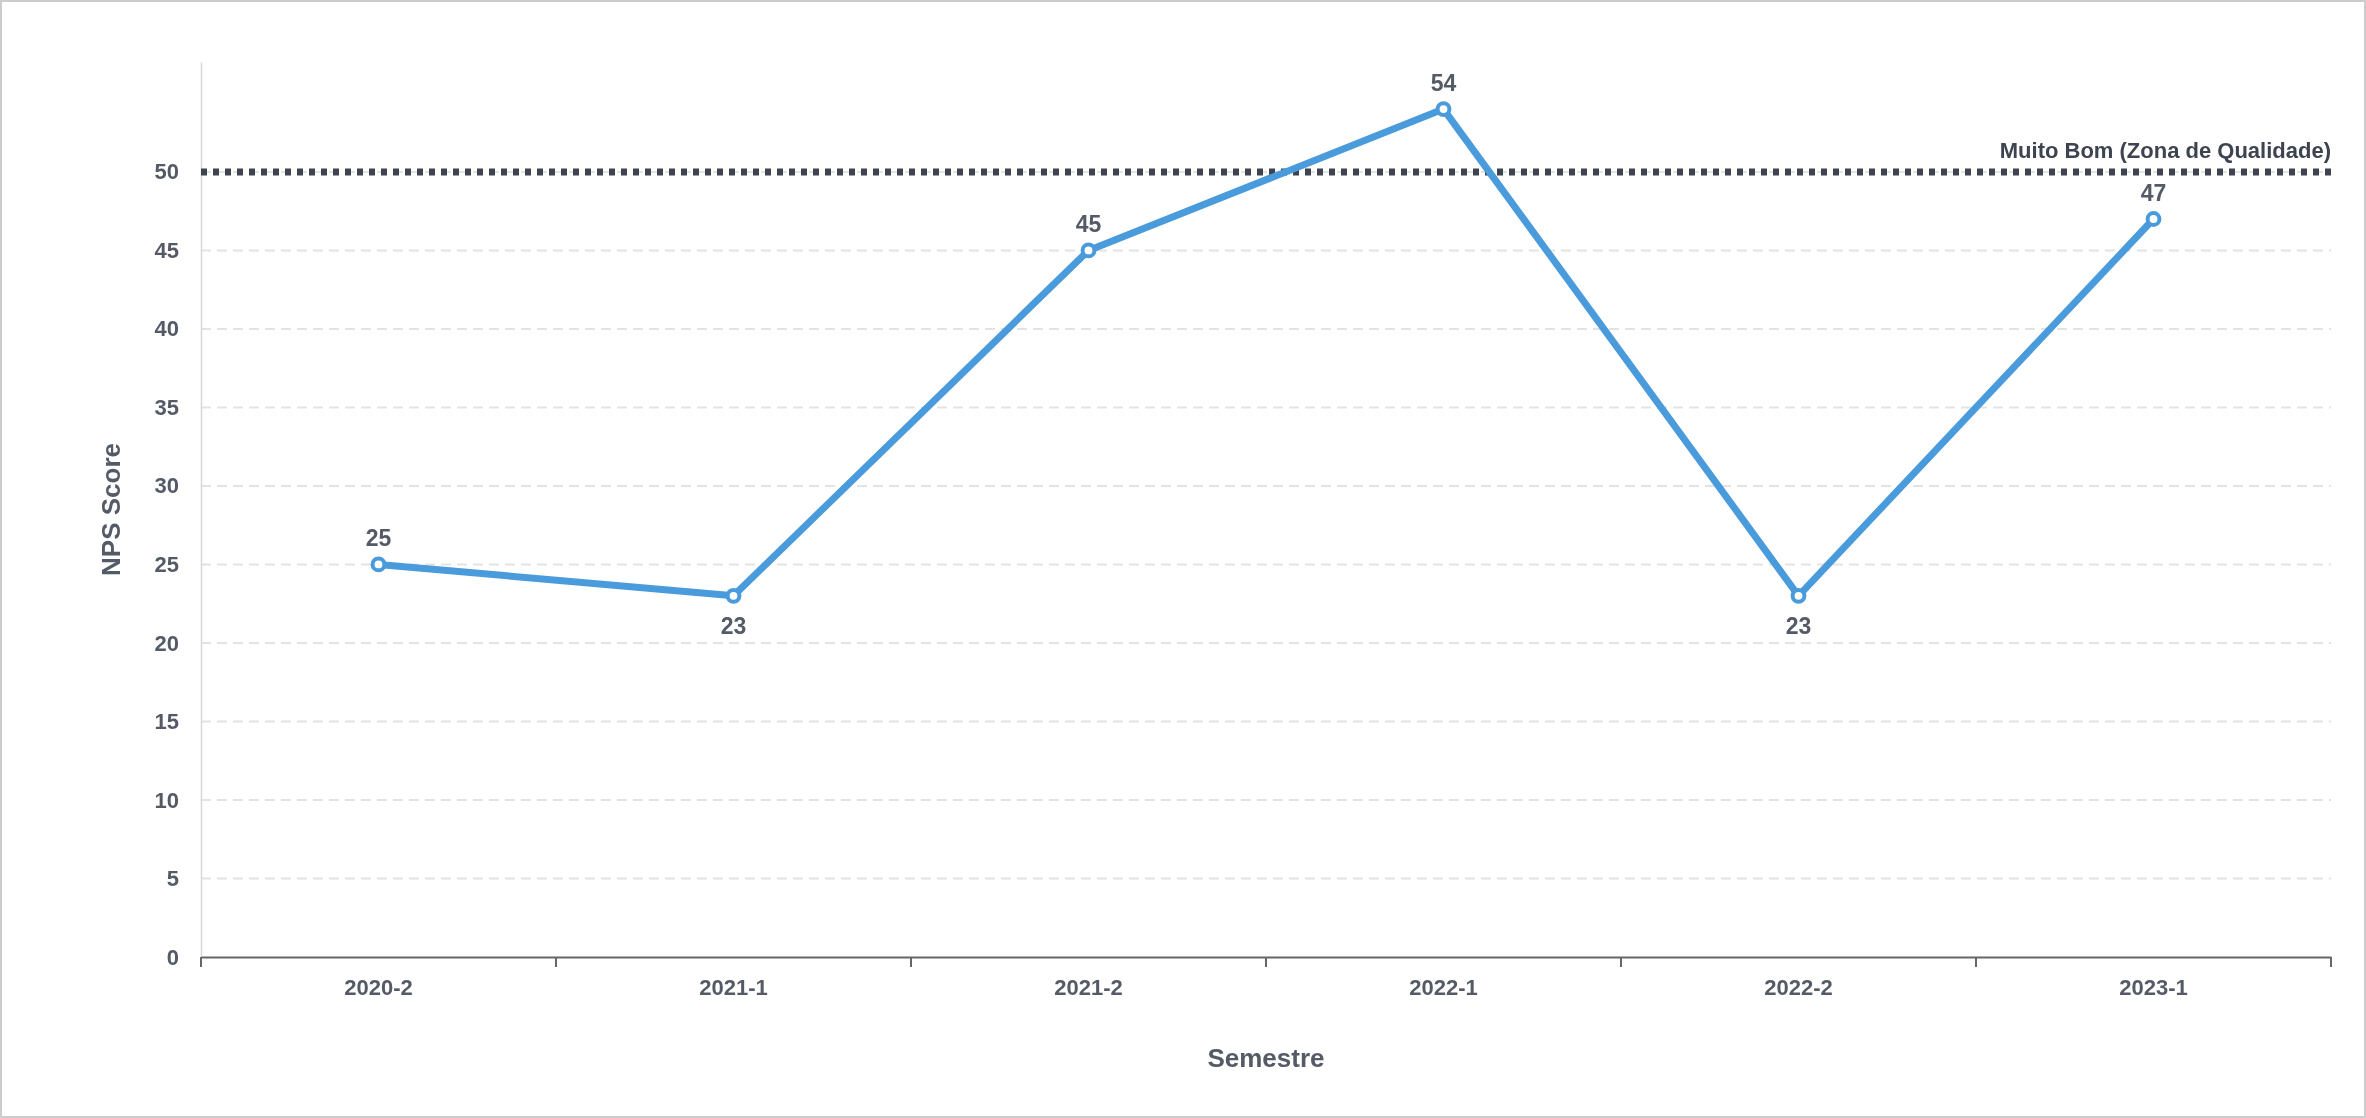  What do you see at coordinates (172, 957) in the screenshot?
I see `y-tick-label: 0` at bounding box center [172, 957].